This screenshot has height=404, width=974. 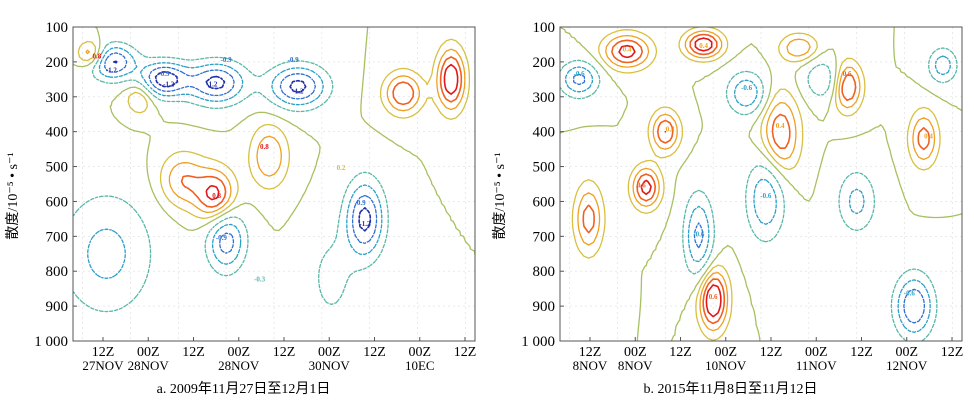 I want to click on x-tick-date-label: 10EC, so click(x=420, y=365).